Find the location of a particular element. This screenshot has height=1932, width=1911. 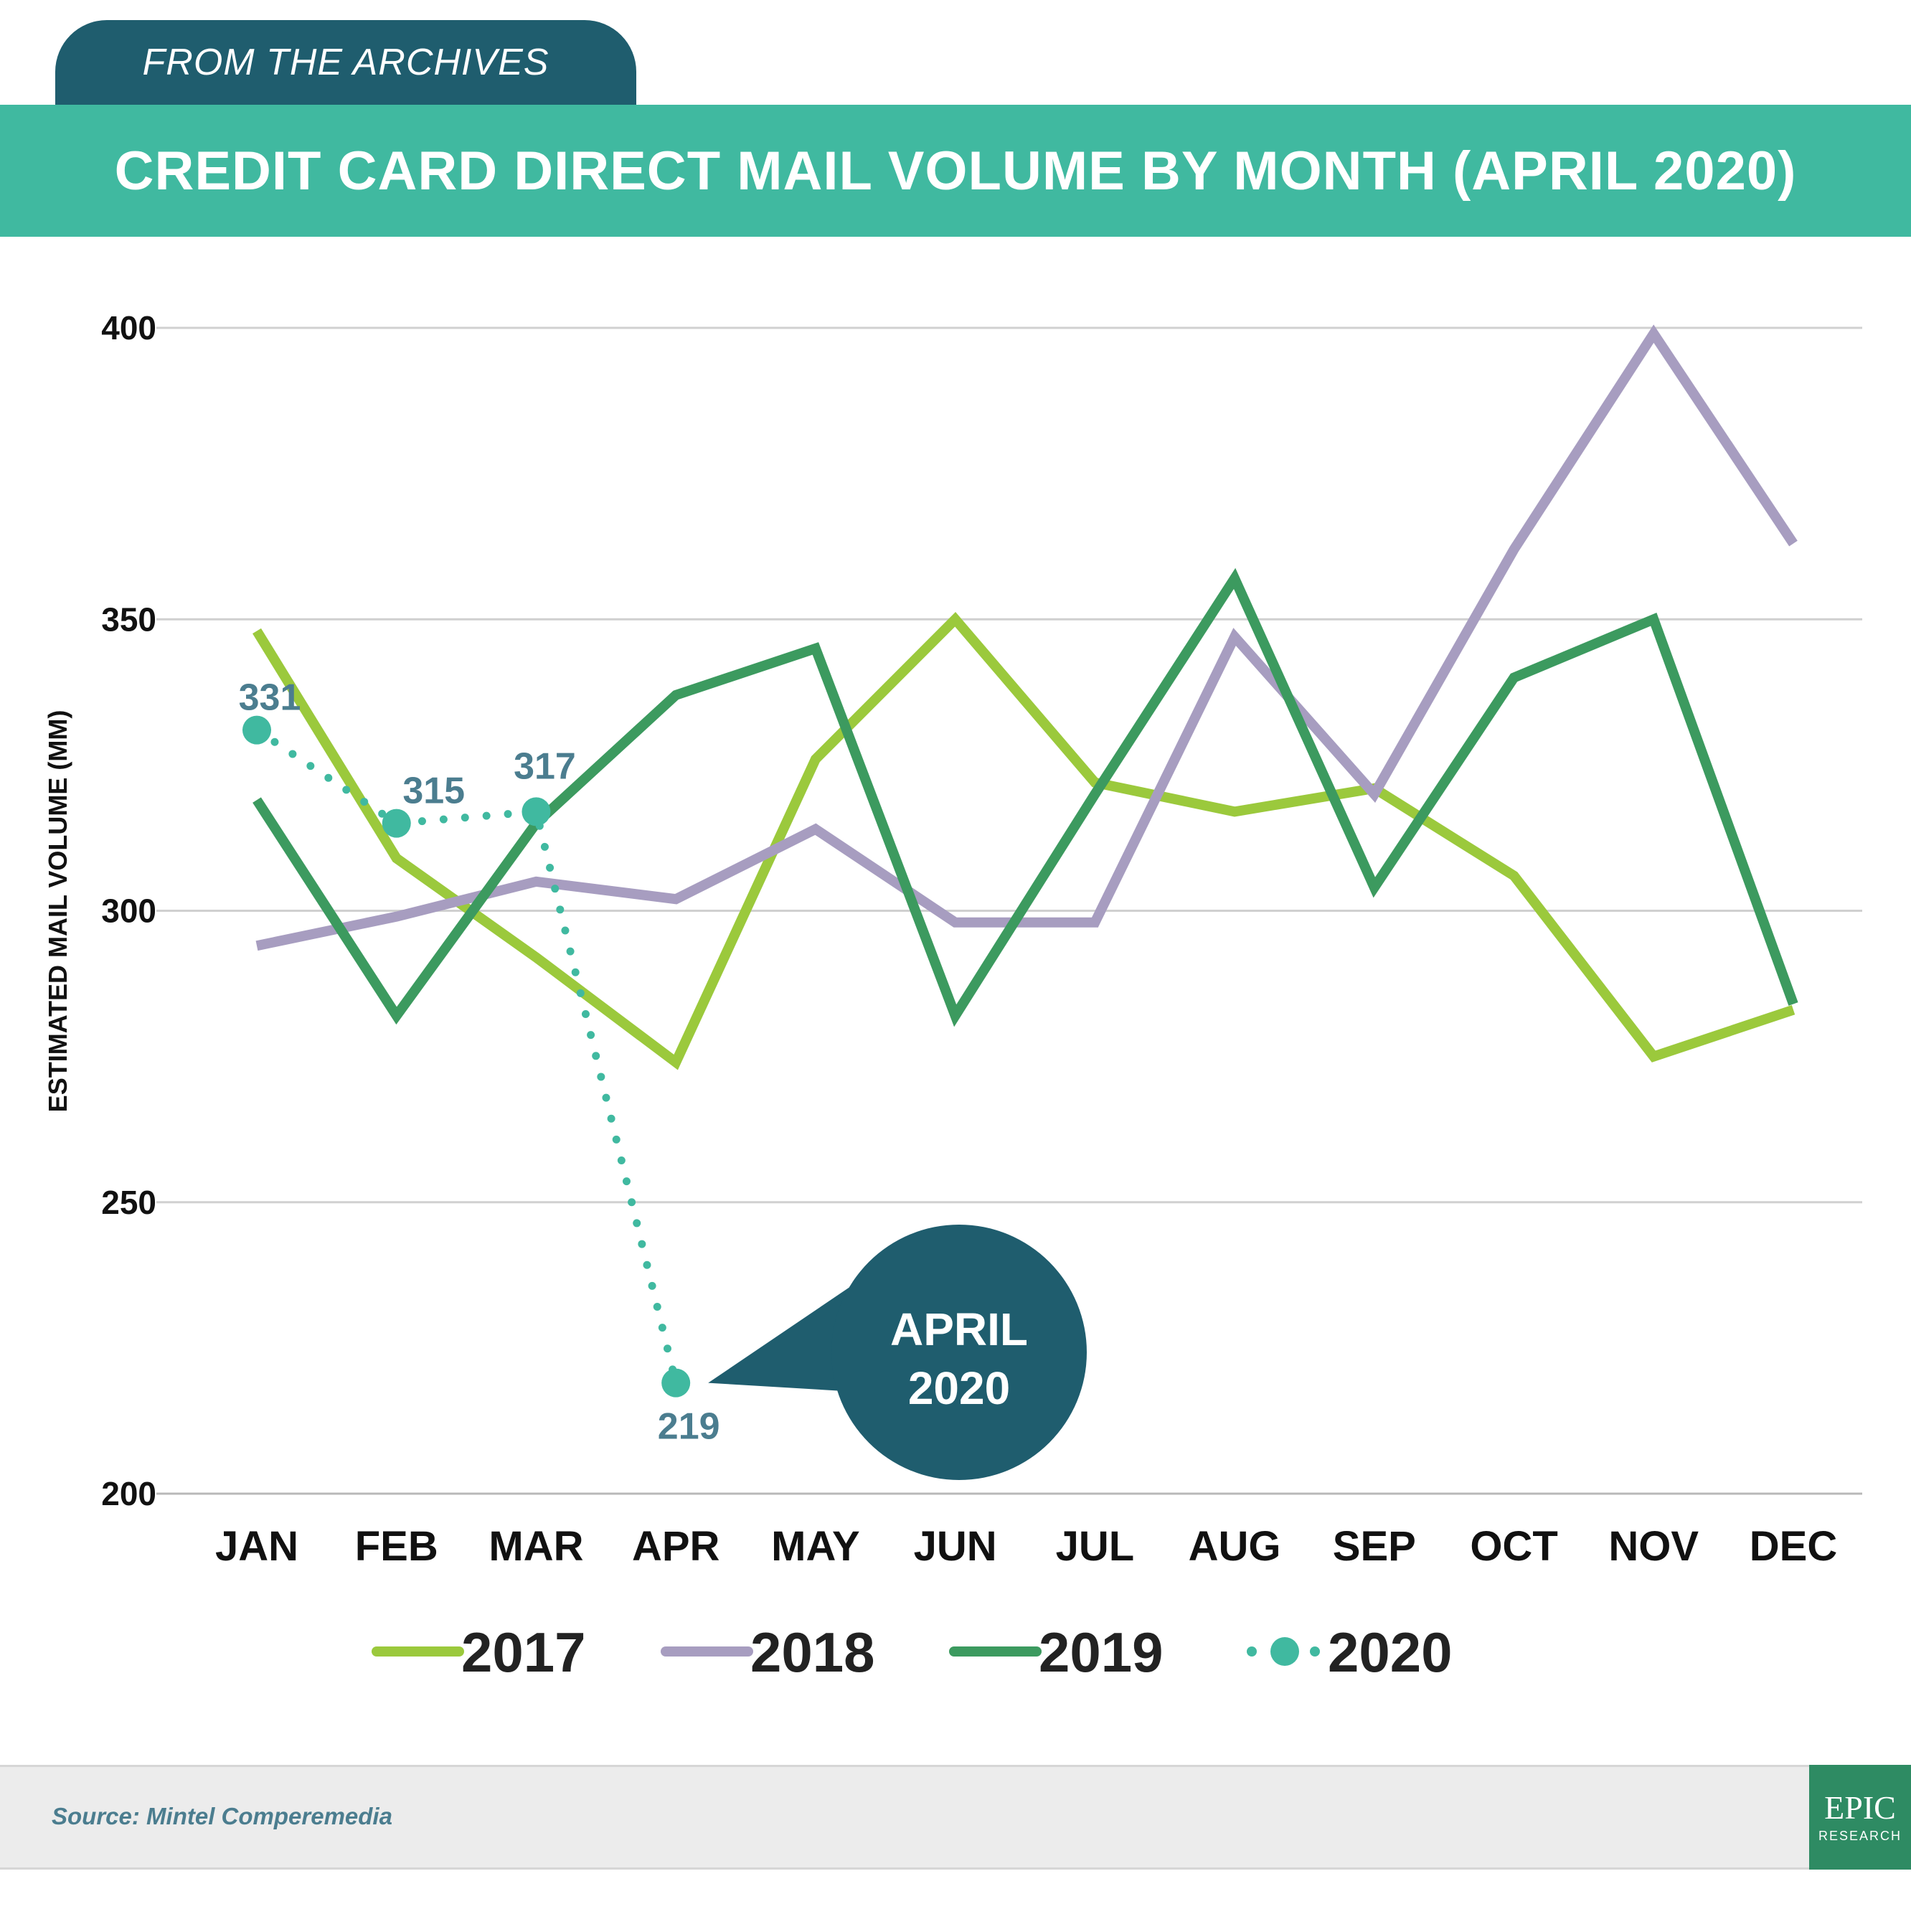

x-tick-label: FEB is located at coordinates (396, 1547).